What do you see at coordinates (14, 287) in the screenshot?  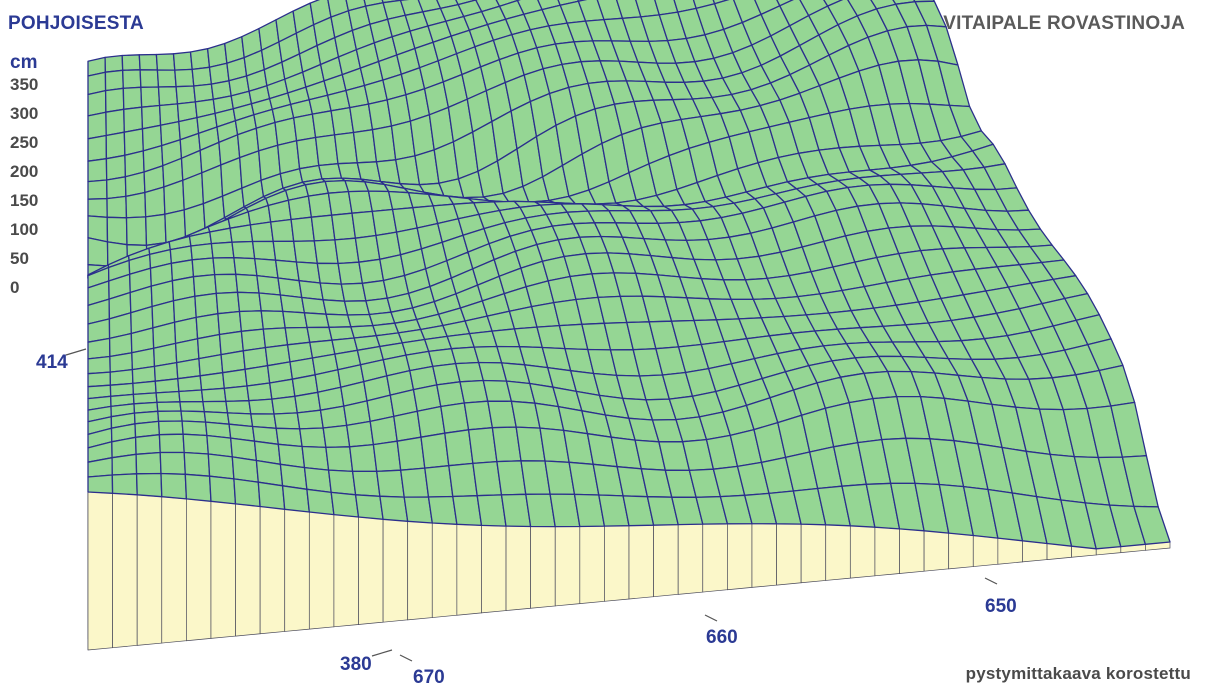 I see `z-tick-label: 0` at bounding box center [14, 287].